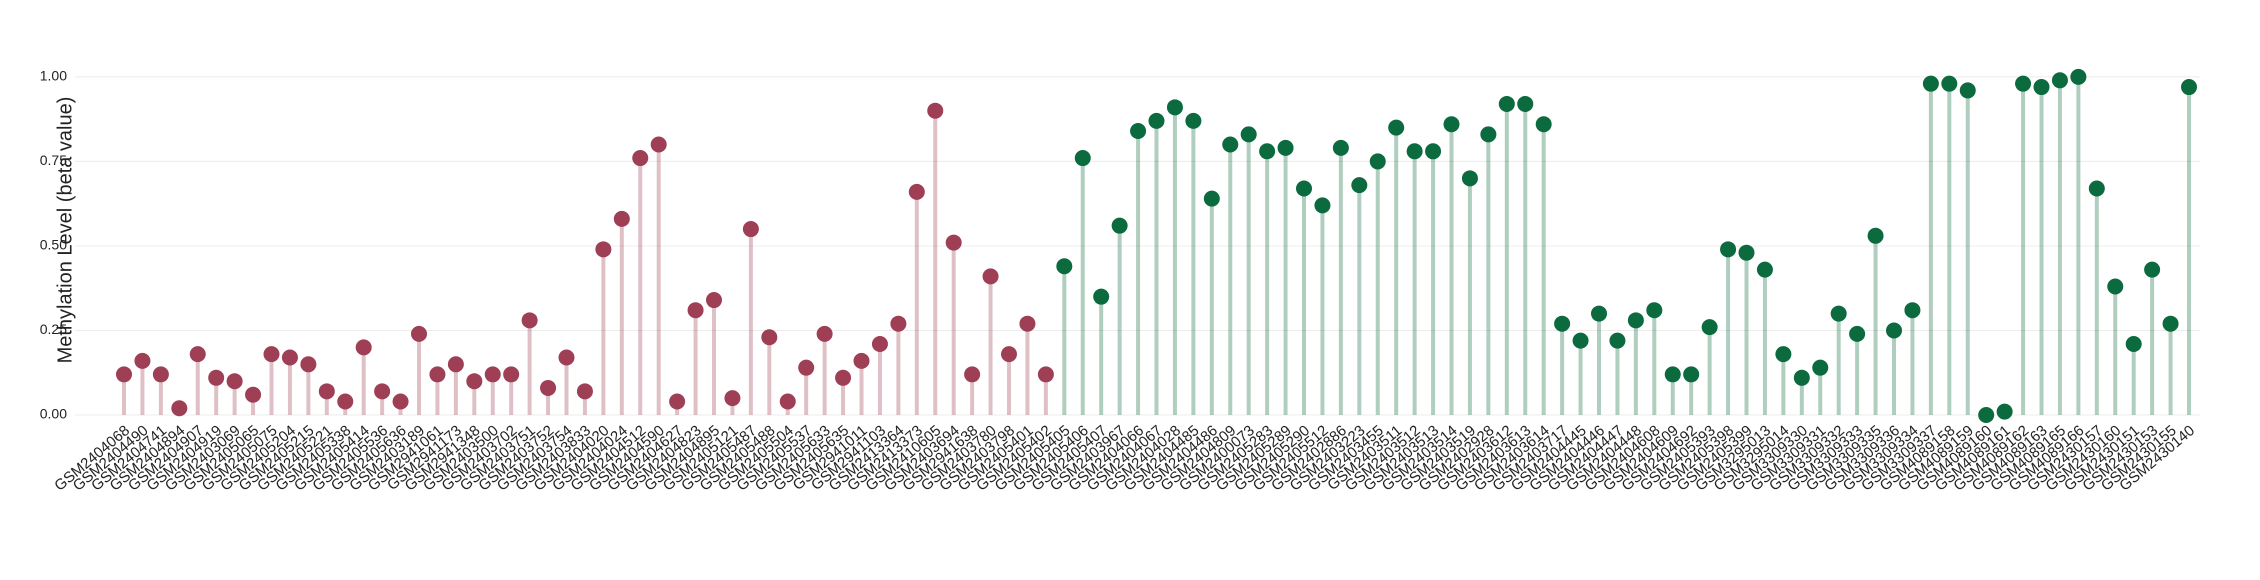 The image size is (2260, 580). What do you see at coordinates (53, 160) in the screenshot?
I see `y-tick-label: 0.75` at bounding box center [53, 160].